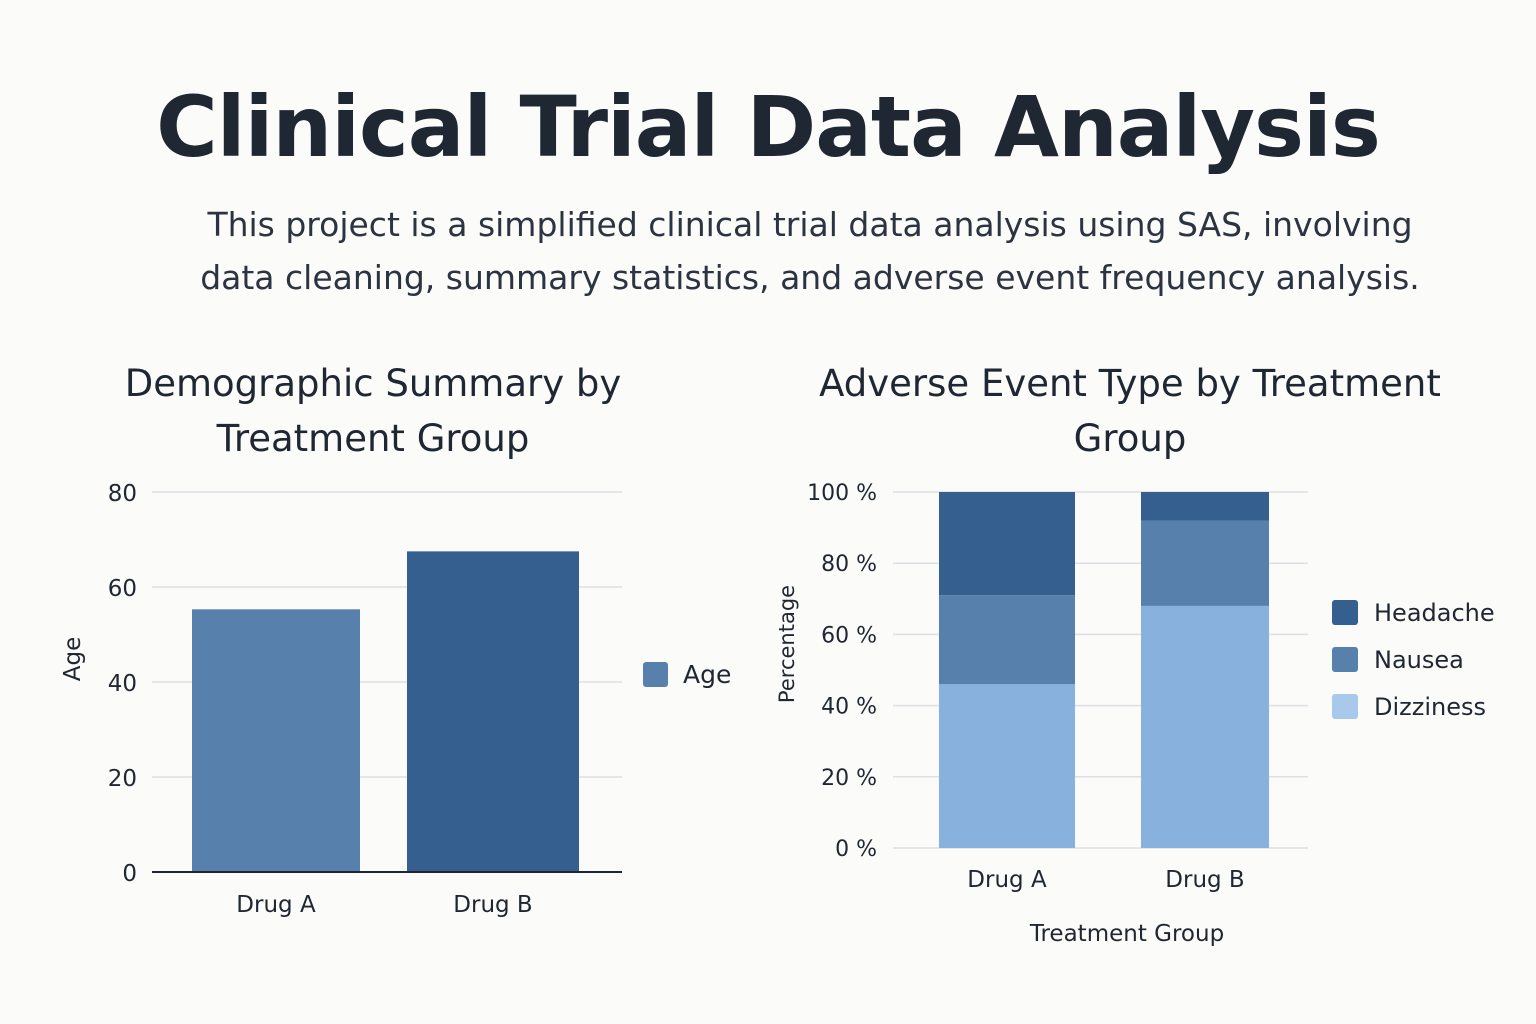 This screenshot has width=1536, height=1024. I want to click on legend-swatch-dizziness, so click(1345, 706).